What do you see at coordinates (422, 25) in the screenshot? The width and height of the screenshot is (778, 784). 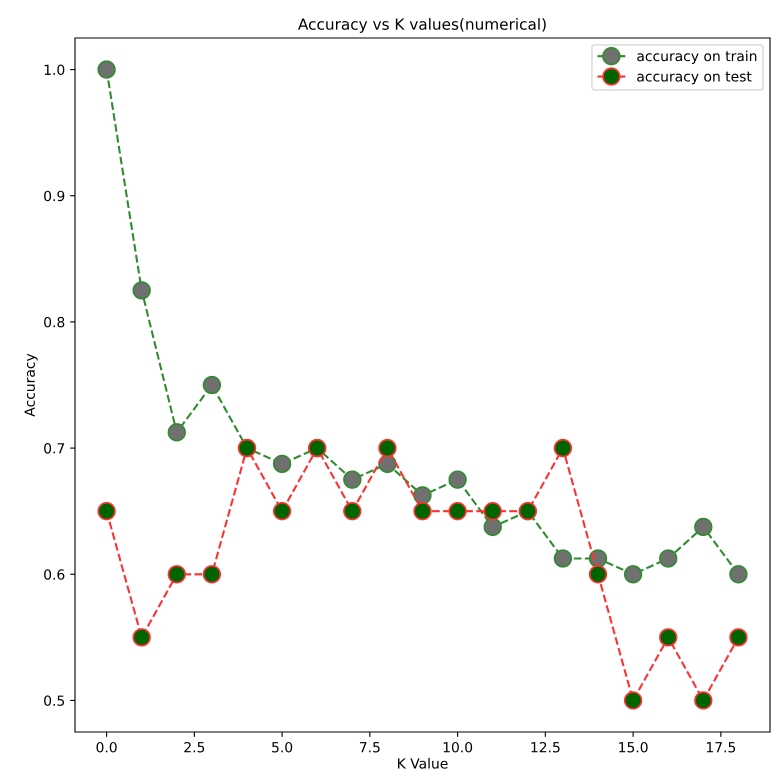 I see `chart-title: Accuracy vs K values(numerical)` at bounding box center [422, 25].